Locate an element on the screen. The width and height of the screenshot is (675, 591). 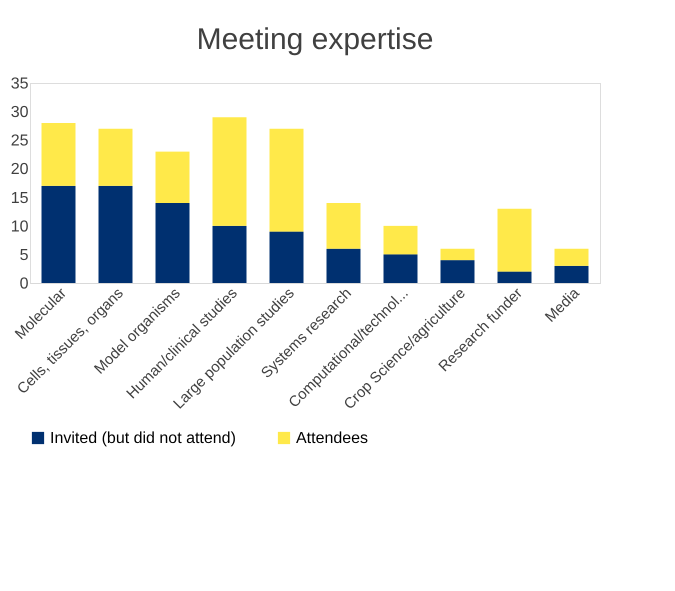
y-tick-label: 5 is located at coordinates (24, 255).